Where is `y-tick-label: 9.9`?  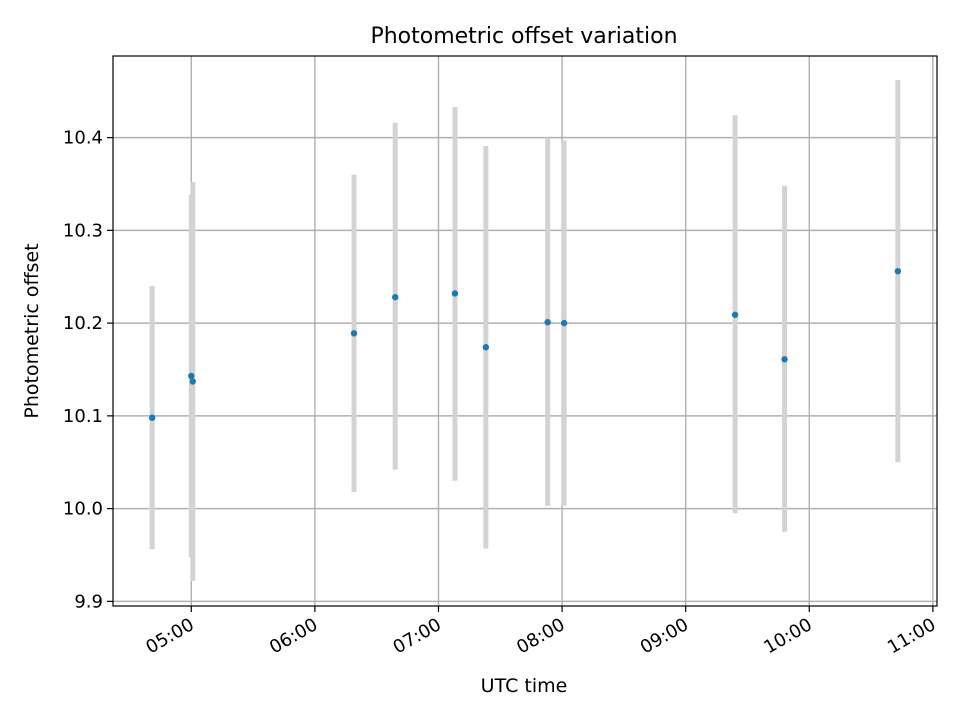 y-tick-label: 9.9 is located at coordinates (88, 601).